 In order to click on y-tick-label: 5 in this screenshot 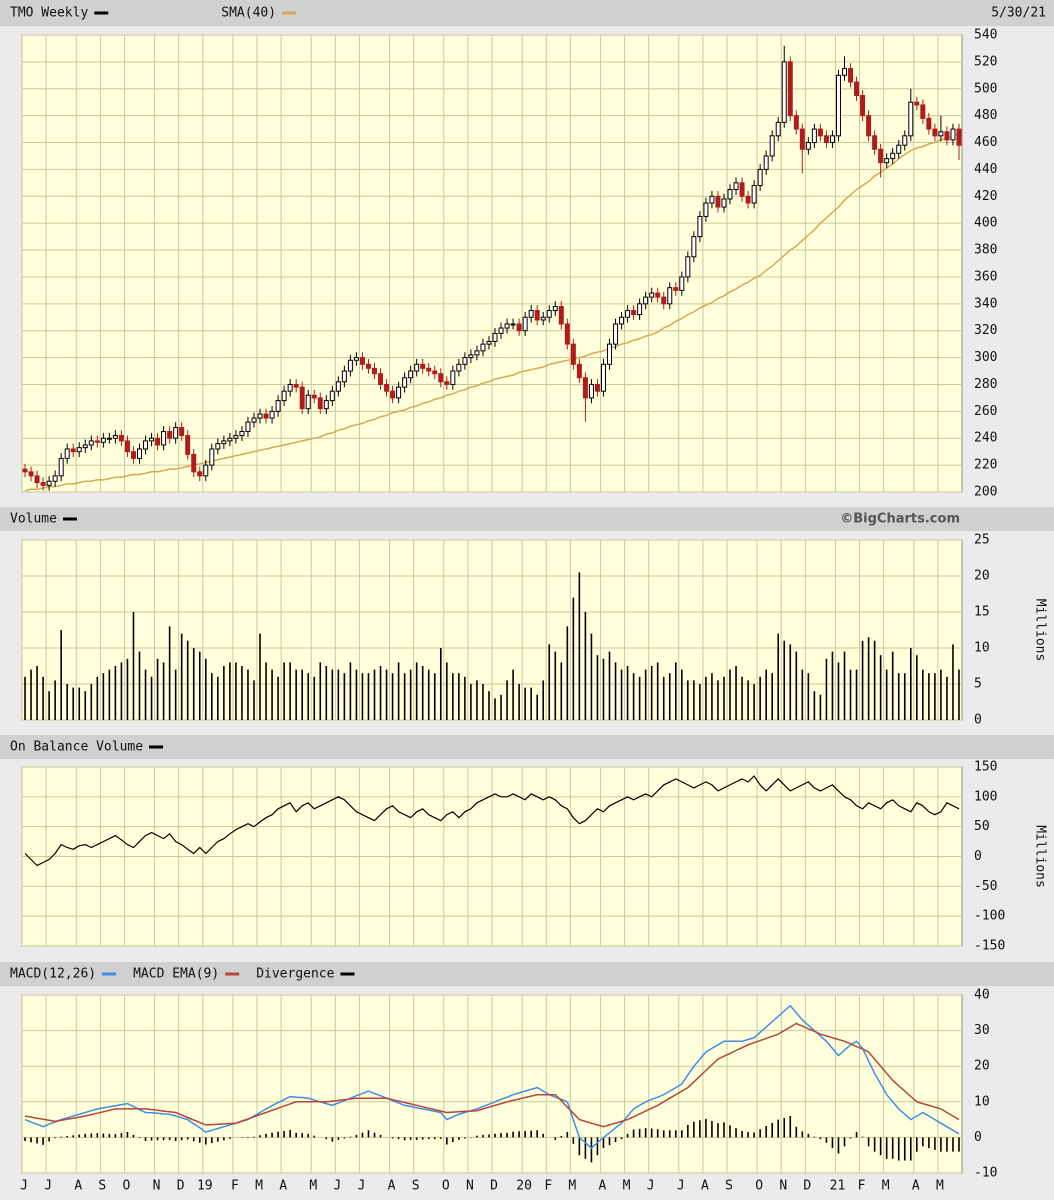, I will do `click(978, 684)`.